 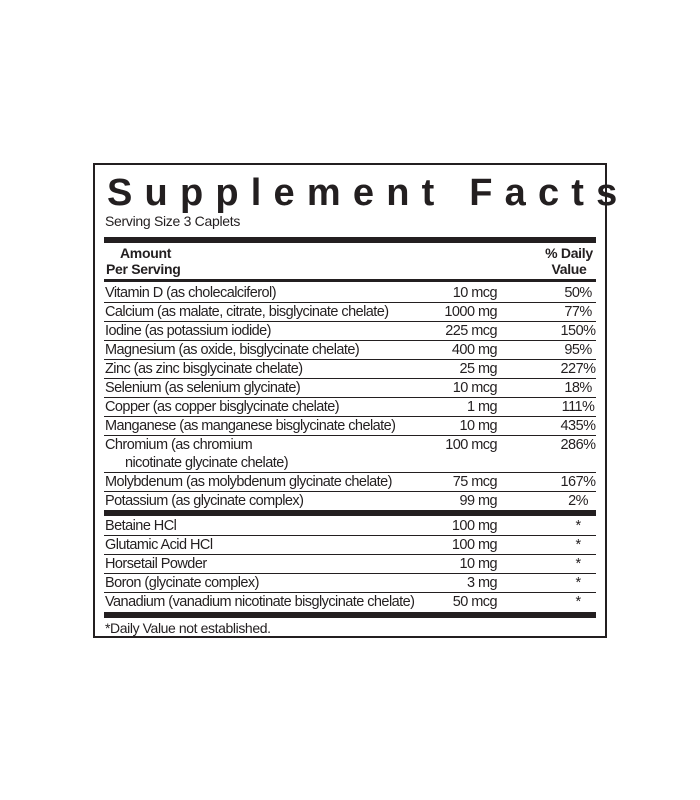 I want to click on ingredient-name: Vitamin D (as cholecalciferol), so click(x=191, y=293).